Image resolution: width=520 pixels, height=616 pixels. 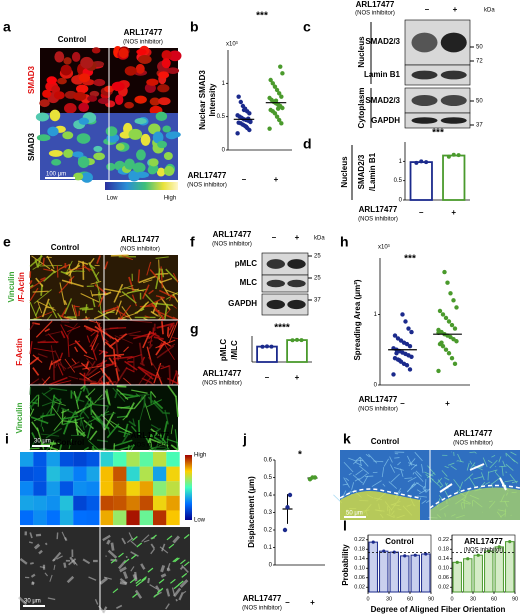 I want to click on x-tick-label: 0, so click(x=451, y=599).